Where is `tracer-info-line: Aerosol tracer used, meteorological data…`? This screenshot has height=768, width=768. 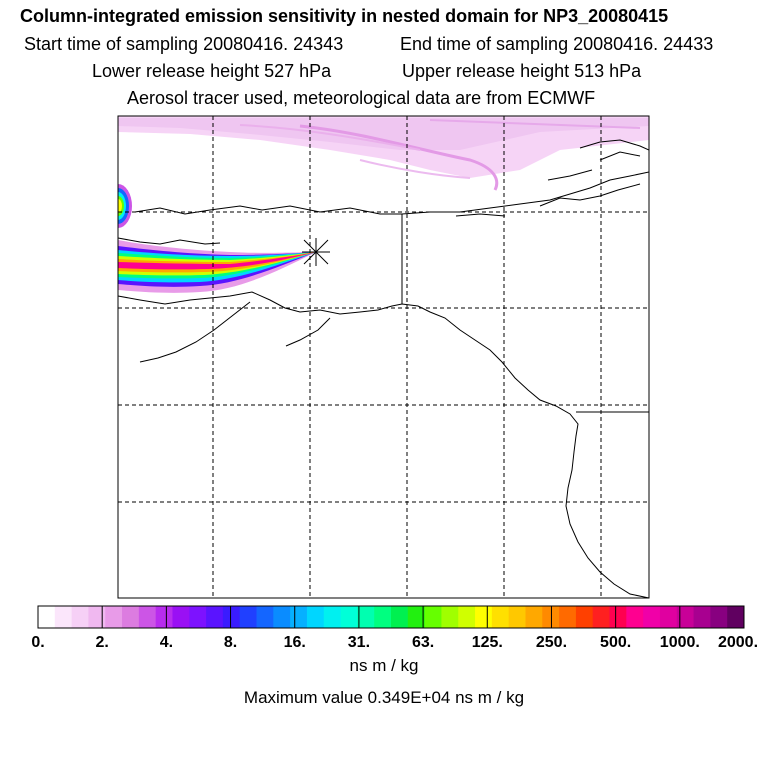 tracer-info-line: Aerosol tracer used, meteorological data… is located at coordinates (361, 98).